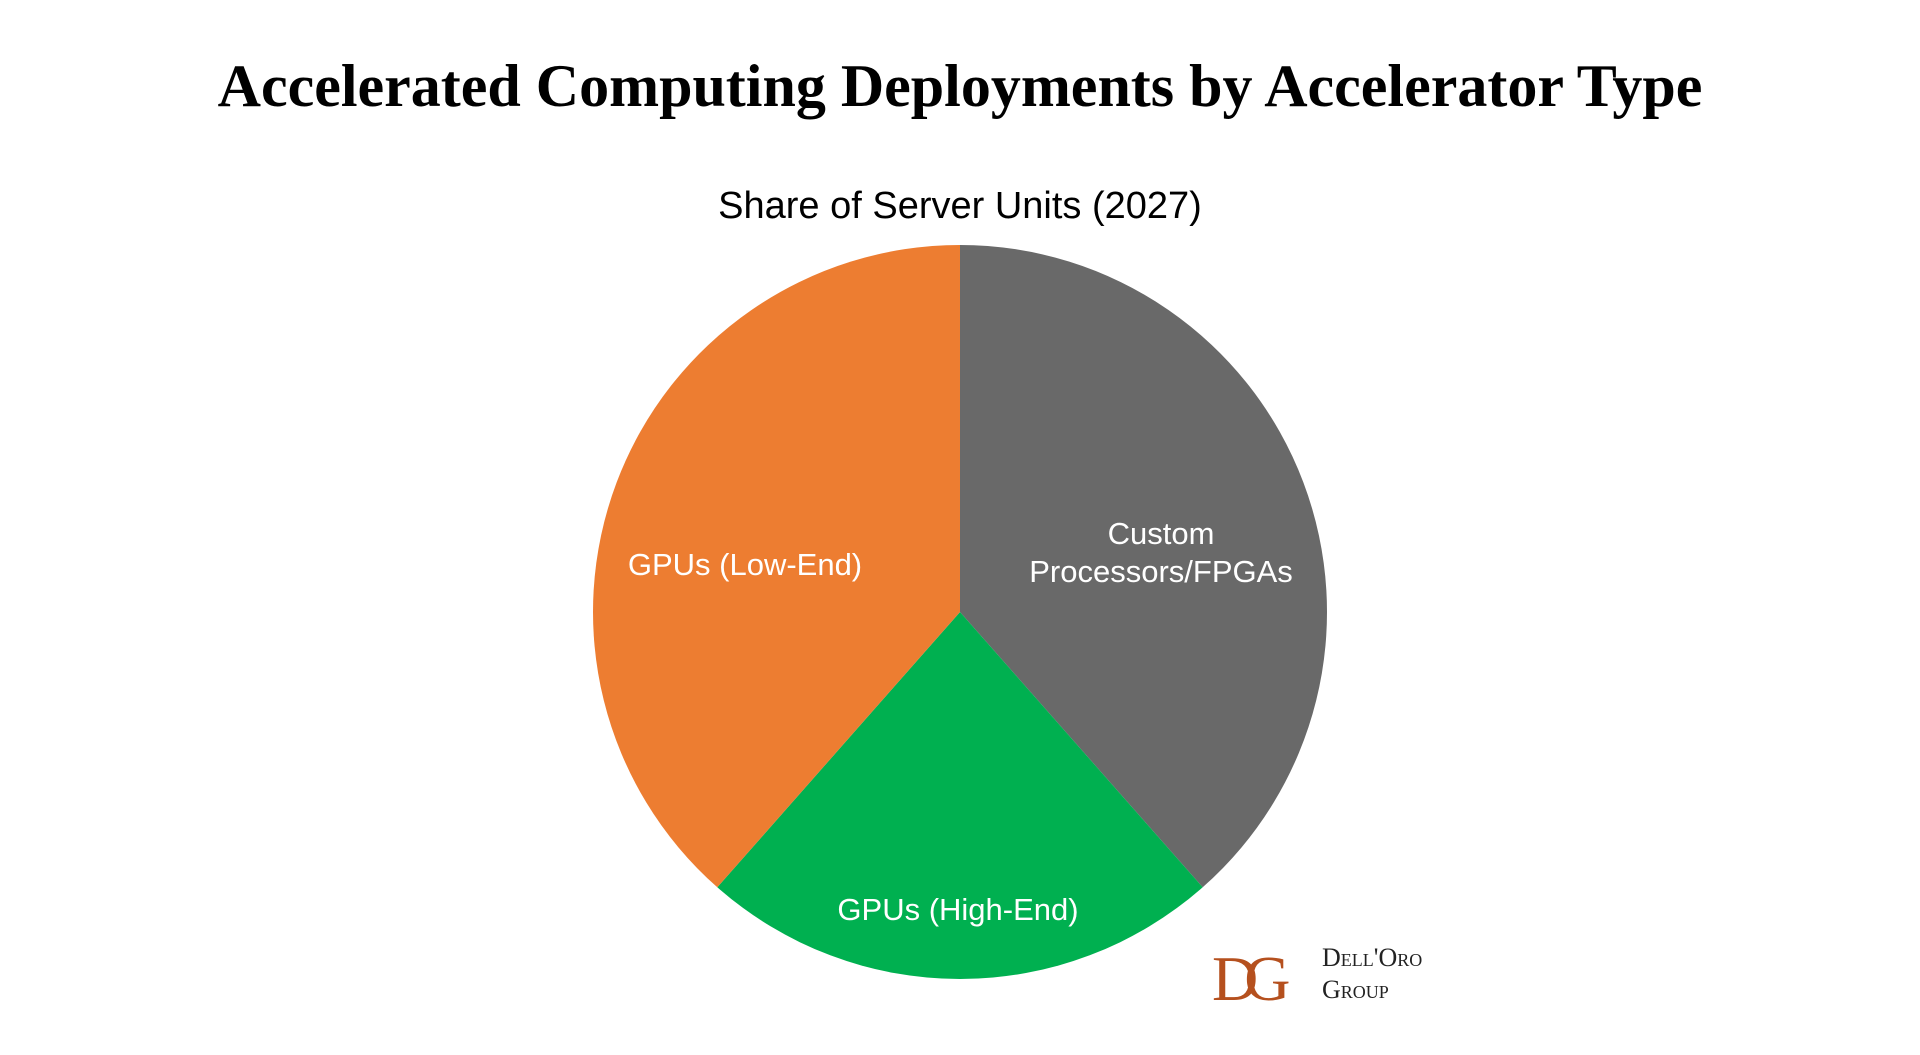 The image size is (1920, 1055). Describe the element at coordinates (1250, 978) in the screenshot. I see `logo-mark: DG` at that location.